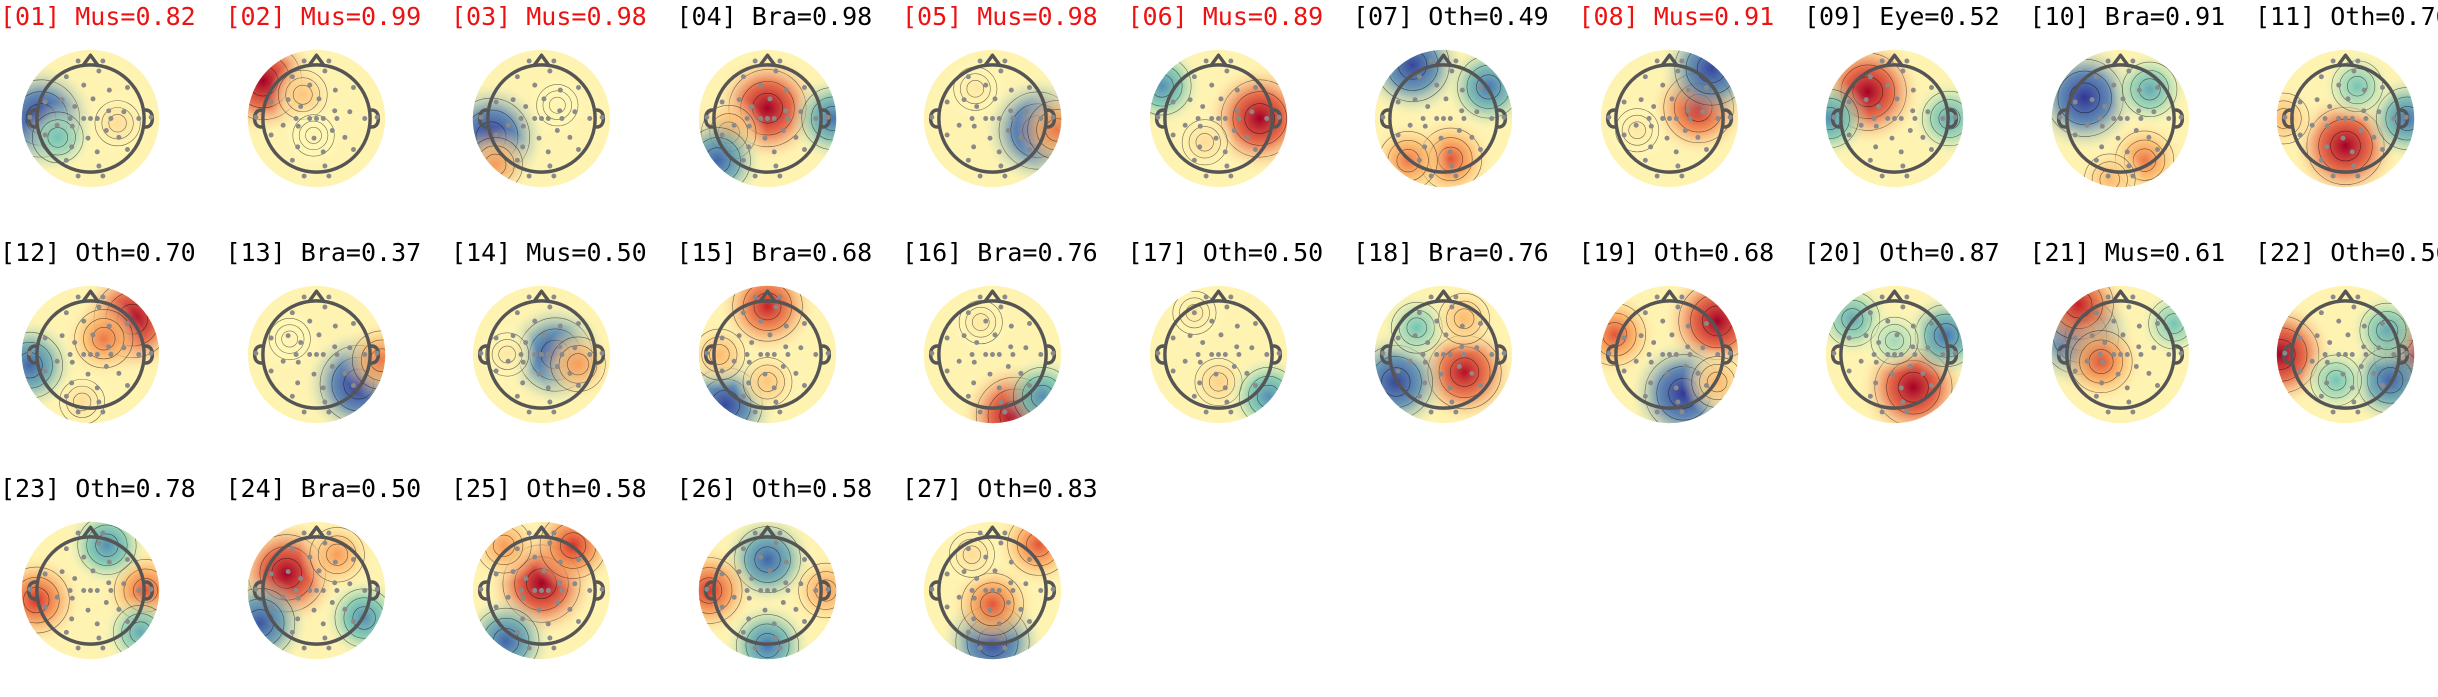 The width and height of the screenshot is (2438, 697). Describe the element at coordinates (549, 252) in the screenshot. I see `ic-label: [14] Mus=0.50` at that location.